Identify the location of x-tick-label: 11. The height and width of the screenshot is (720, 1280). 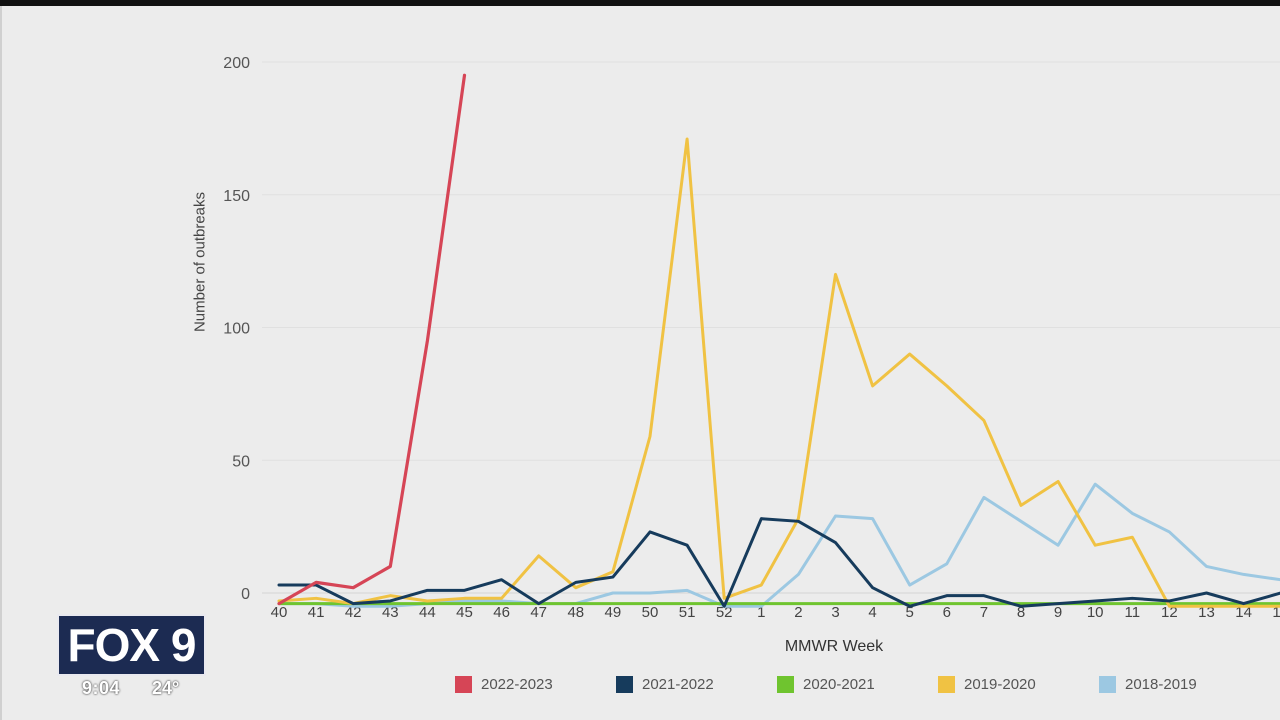
(1133, 612).